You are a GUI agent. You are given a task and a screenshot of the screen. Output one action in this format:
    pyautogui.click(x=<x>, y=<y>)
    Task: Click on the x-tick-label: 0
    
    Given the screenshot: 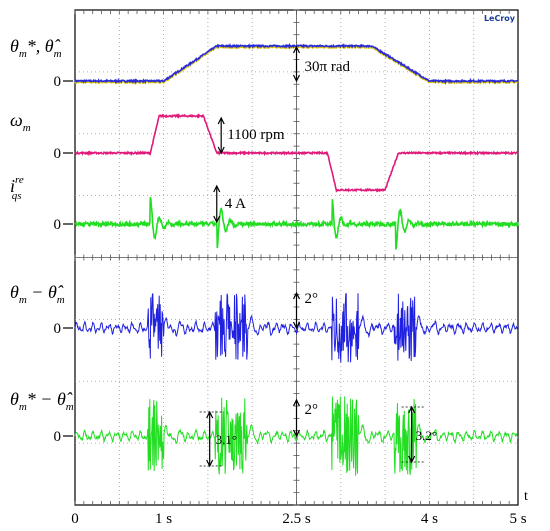 What is the action you would take?
    pyautogui.click(x=75, y=519)
    